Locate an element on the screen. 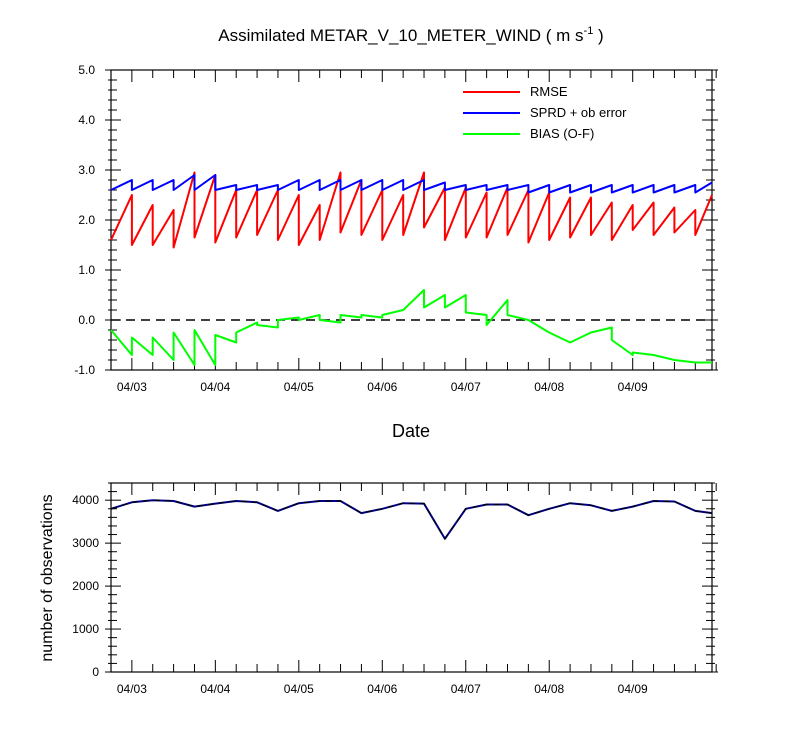 The image size is (800, 755). y-tick-label: -1.0 is located at coordinates (84, 370).